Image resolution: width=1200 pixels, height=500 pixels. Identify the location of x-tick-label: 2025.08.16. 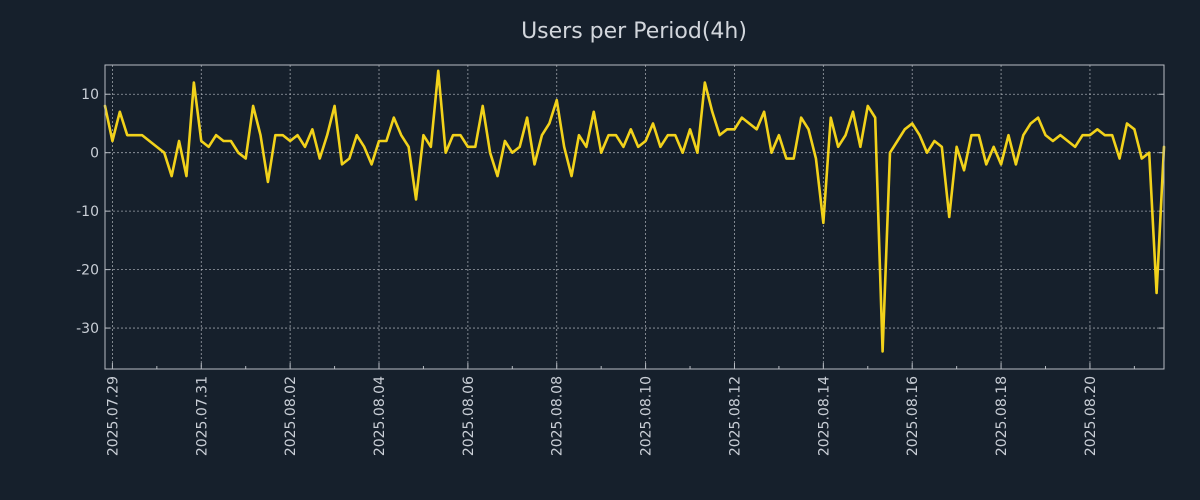
(913, 416).